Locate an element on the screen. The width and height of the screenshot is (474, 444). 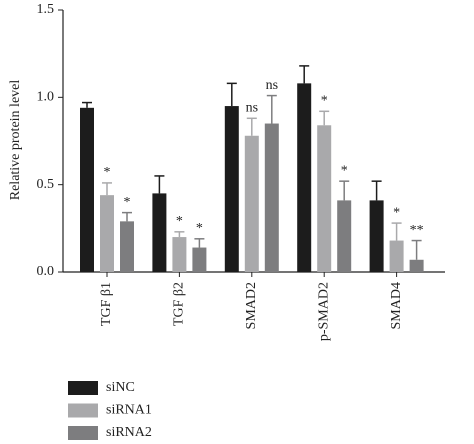
x-tick-label: TGF β1 is located at coordinates (106, 304).